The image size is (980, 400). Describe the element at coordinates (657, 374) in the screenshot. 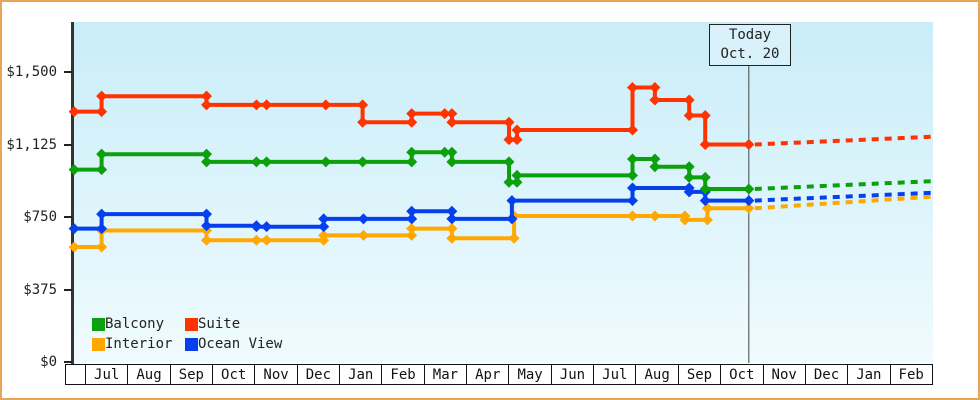

I see `month-cell-aug: Aug` at that location.